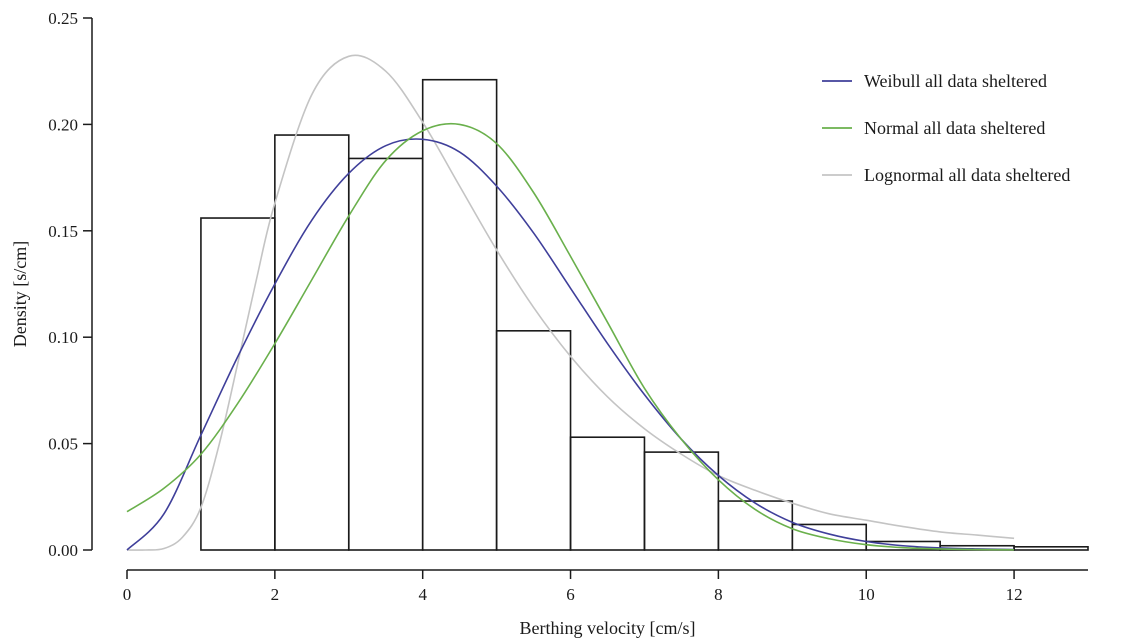  I want to click on x-tick-label: 8, so click(718, 594).